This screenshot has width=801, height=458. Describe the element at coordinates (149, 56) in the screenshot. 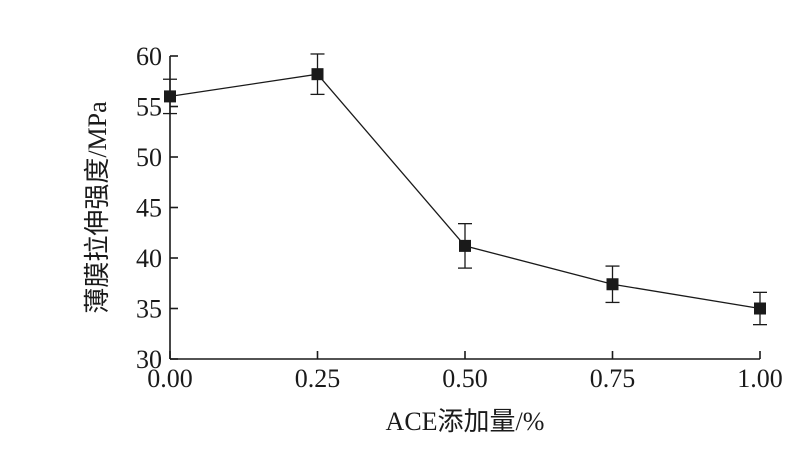

I see `y-tick-label: 60` at that location.